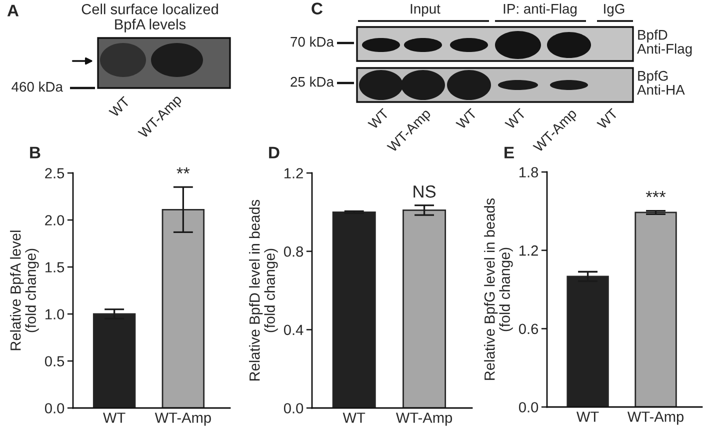 The width and height of the screenshot is (704, 427). I want to click on y-tick-label: 0.4, so click(294, 330).